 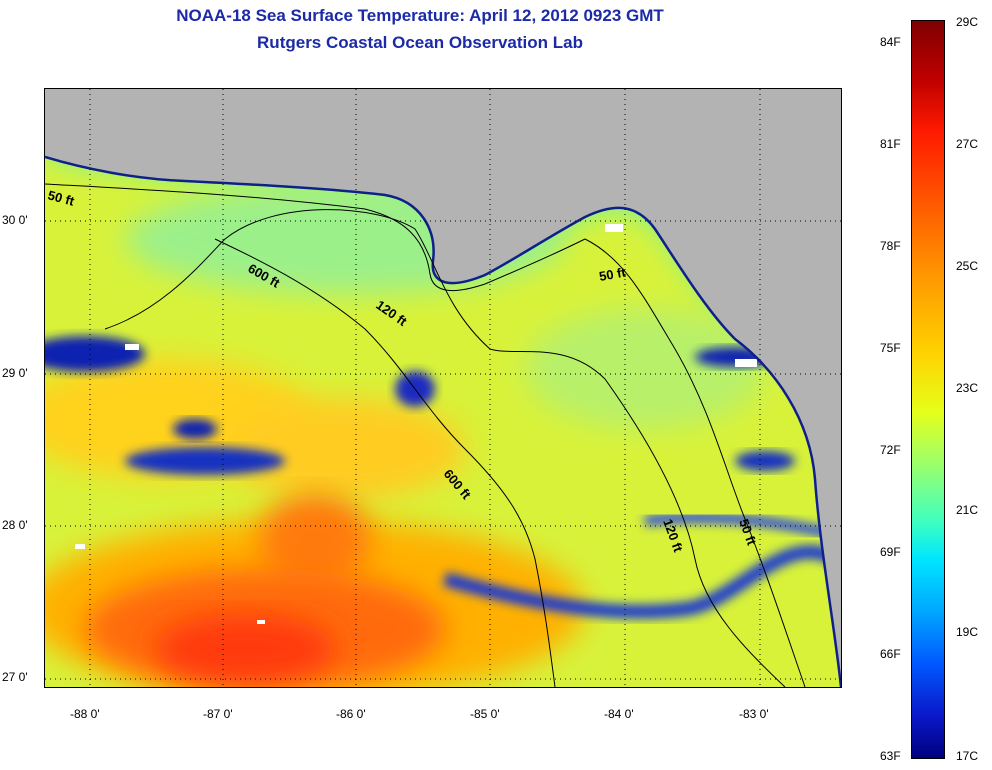 What do you see at coordinates (967, 388) in the screenshot?
I see `colorbar-c-23: 23C` at bounding box center [967, 388].